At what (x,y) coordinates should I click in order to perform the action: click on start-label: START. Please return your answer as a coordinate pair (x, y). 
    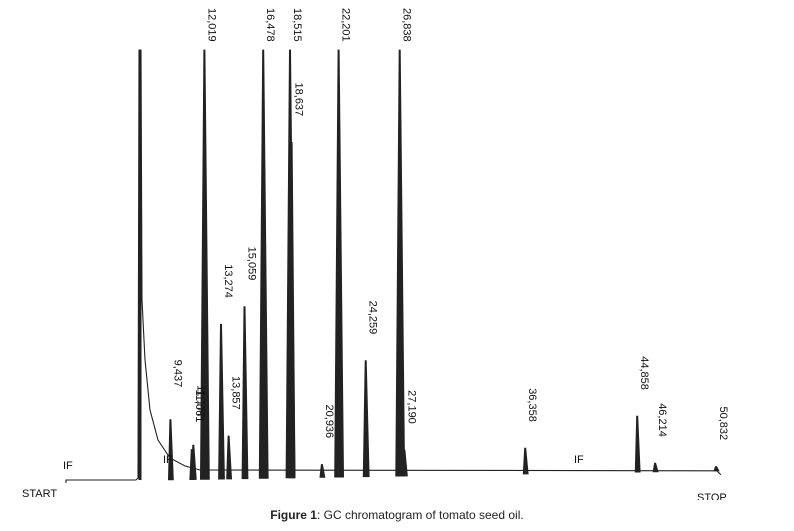
    Looking at the image, I should click on (39, 494).